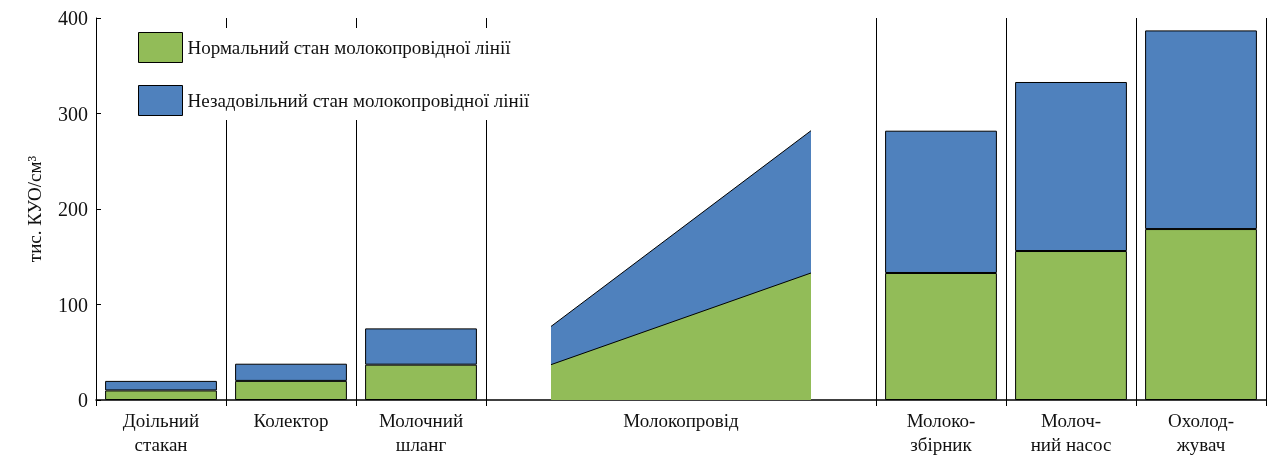 This screenshot has width=1278, height=468. Describe the element at coordinates (681, 420) in the screenshot. I see `x-tick-label: Молокопровід` at that location.